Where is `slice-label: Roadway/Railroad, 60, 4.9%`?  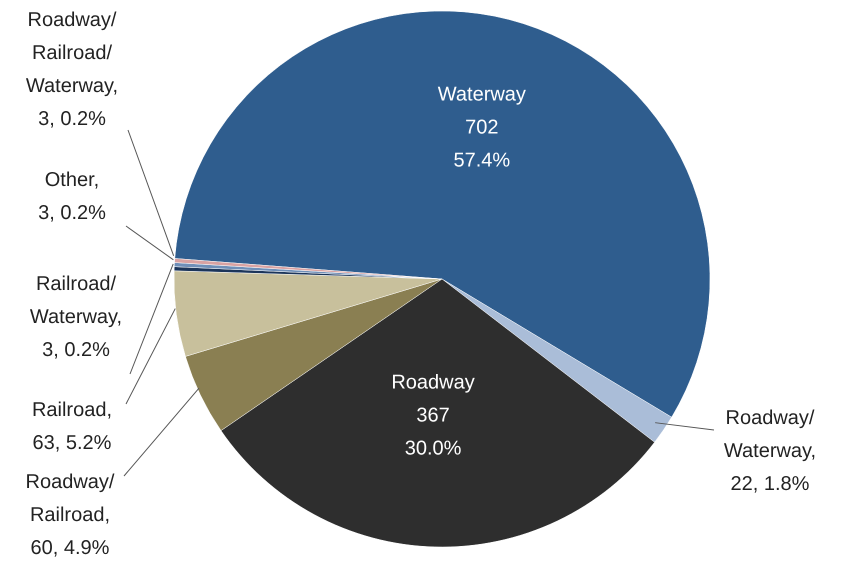
slice-label: Roadway/Railroad, 60, 4.9% is located at coordinates (70, 515).